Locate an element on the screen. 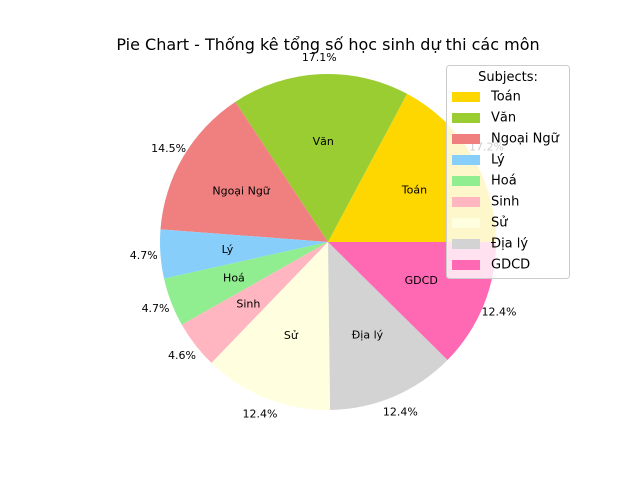  pie-inner-label: Sinh is located at coordinates (248, 303).